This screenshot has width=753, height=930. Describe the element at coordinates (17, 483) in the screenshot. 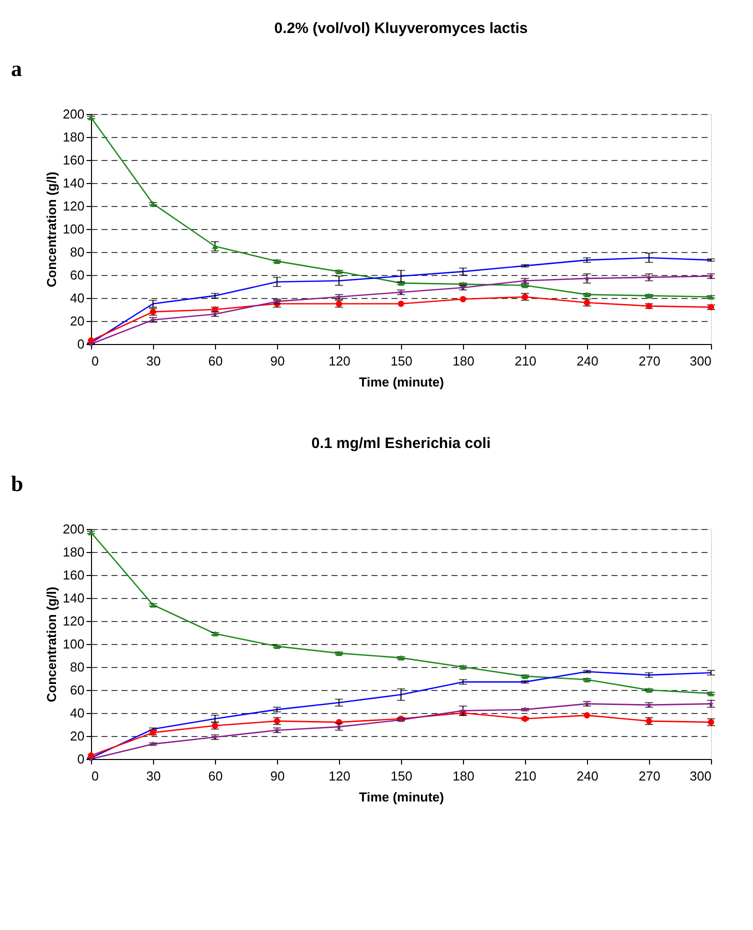

I see `text: b` at that location.